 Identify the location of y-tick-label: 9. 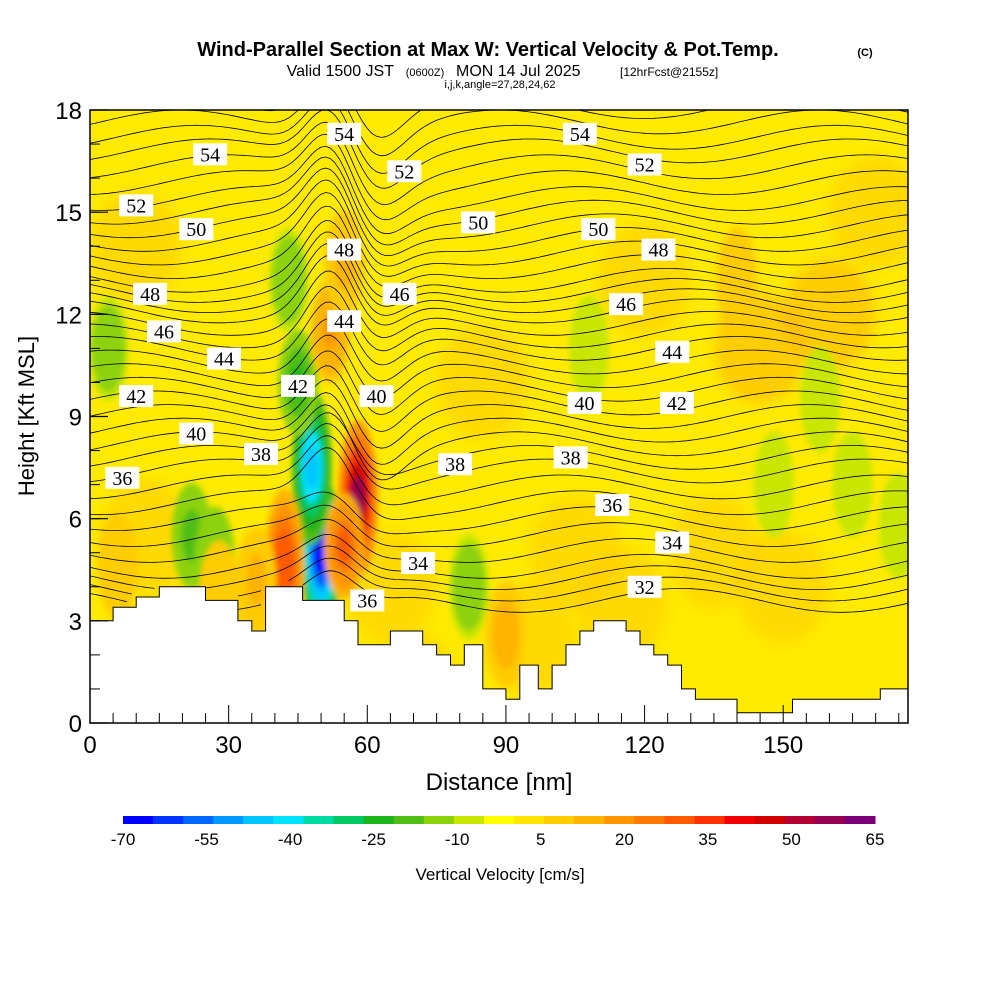
(75, 418).